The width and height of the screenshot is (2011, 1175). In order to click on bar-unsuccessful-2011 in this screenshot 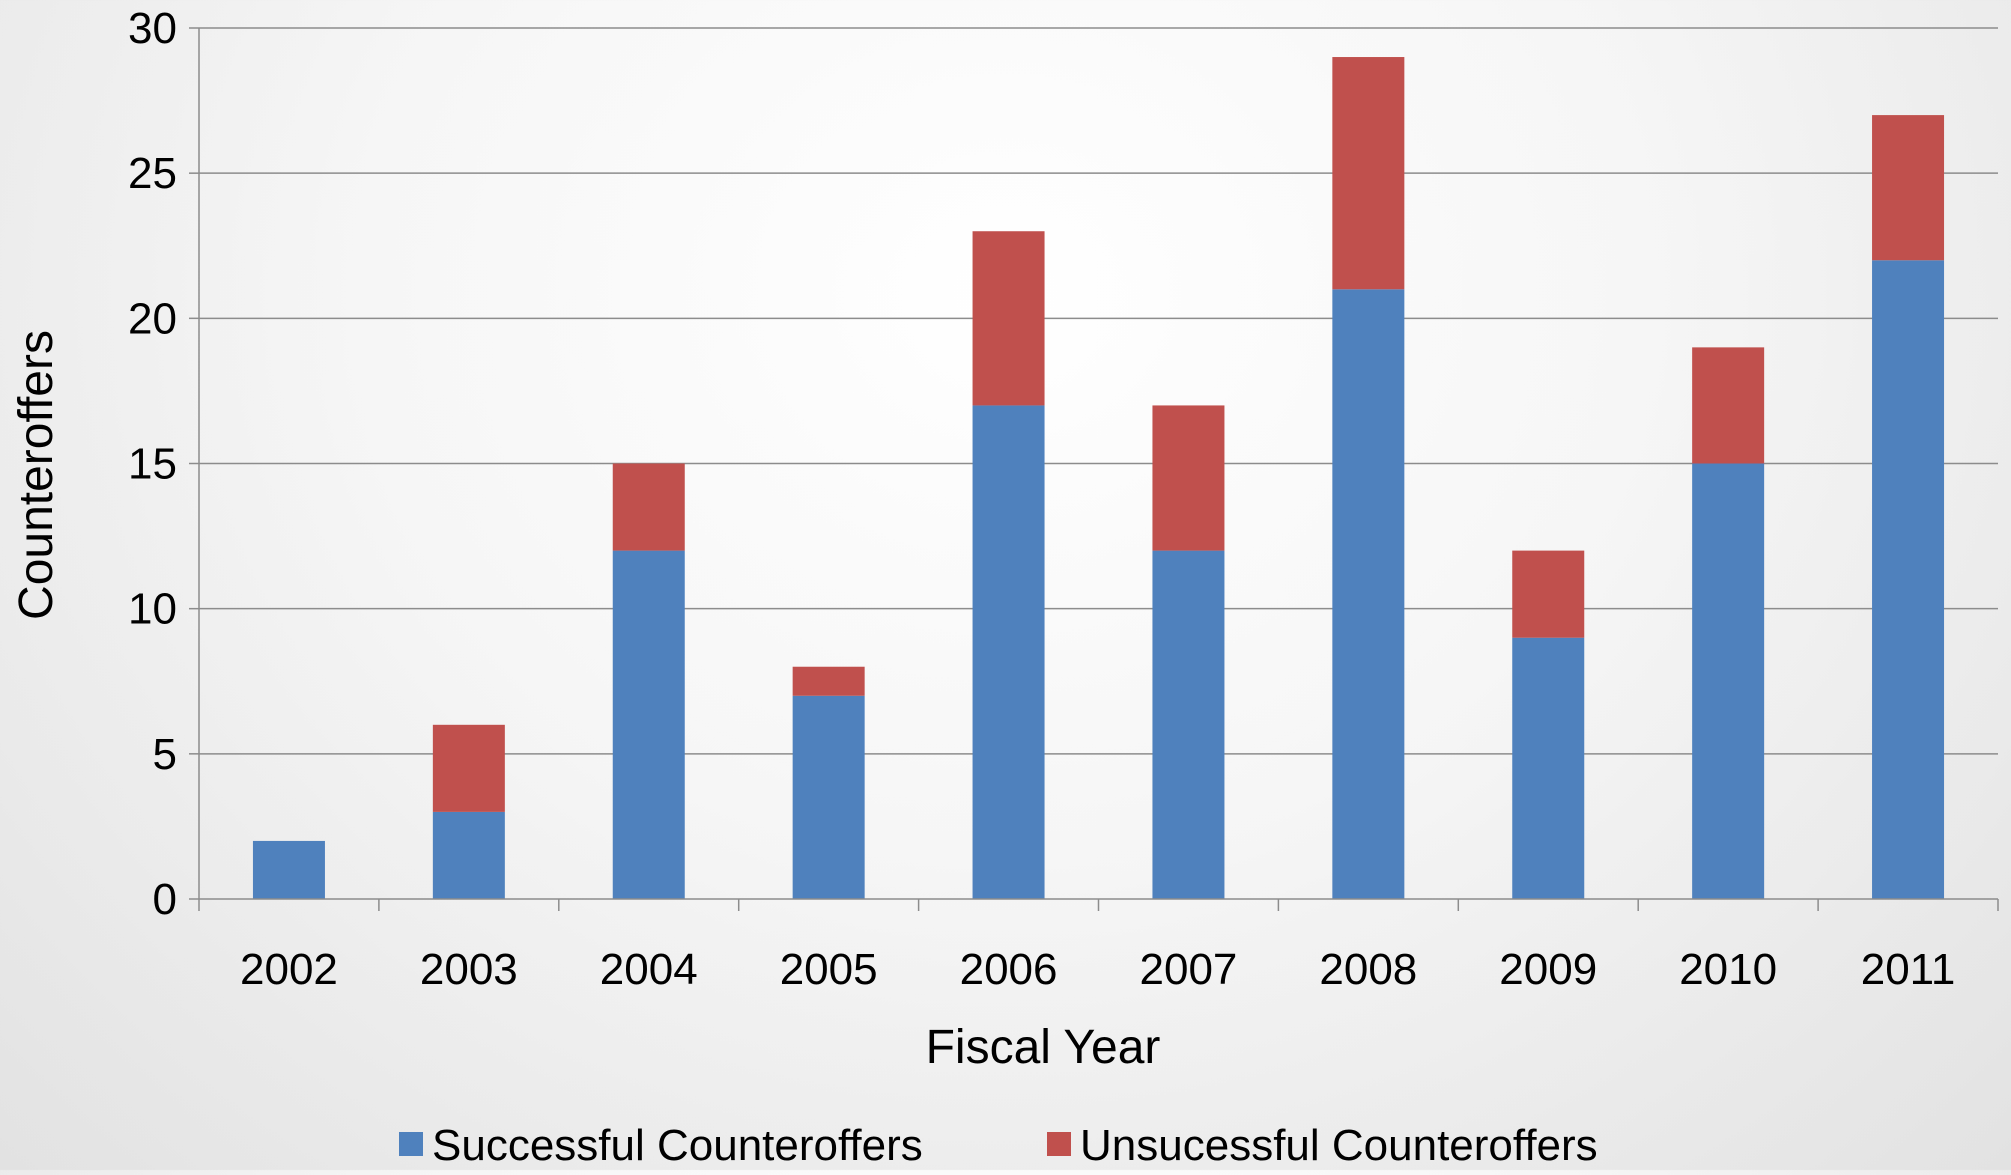, I will do `click(1908, 188)`.